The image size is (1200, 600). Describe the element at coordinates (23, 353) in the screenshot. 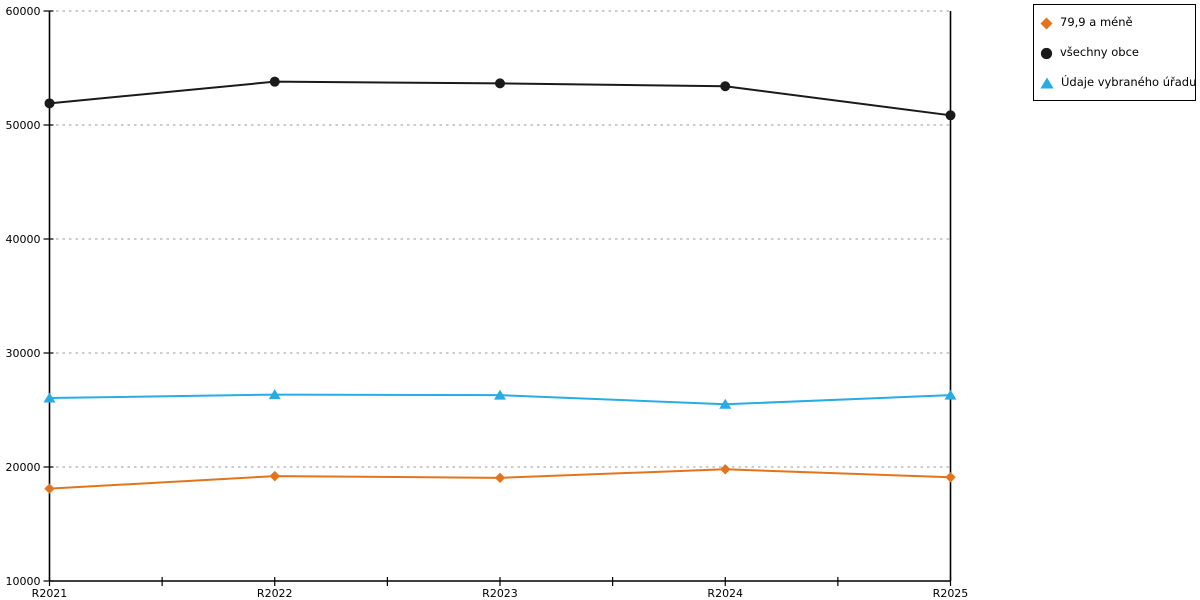

I see `y-axis-tick-label: 30000` at that location.